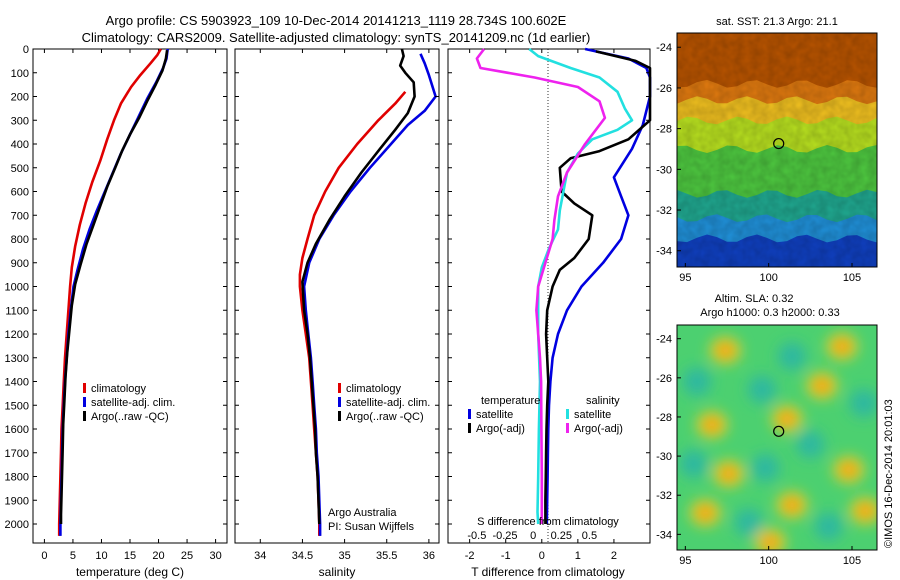 The width and height of the screenshot is (900, 580). Describe the element at coordinates (20, 216) in the screenshot. I see `depth-tick-label: 700` at that location.